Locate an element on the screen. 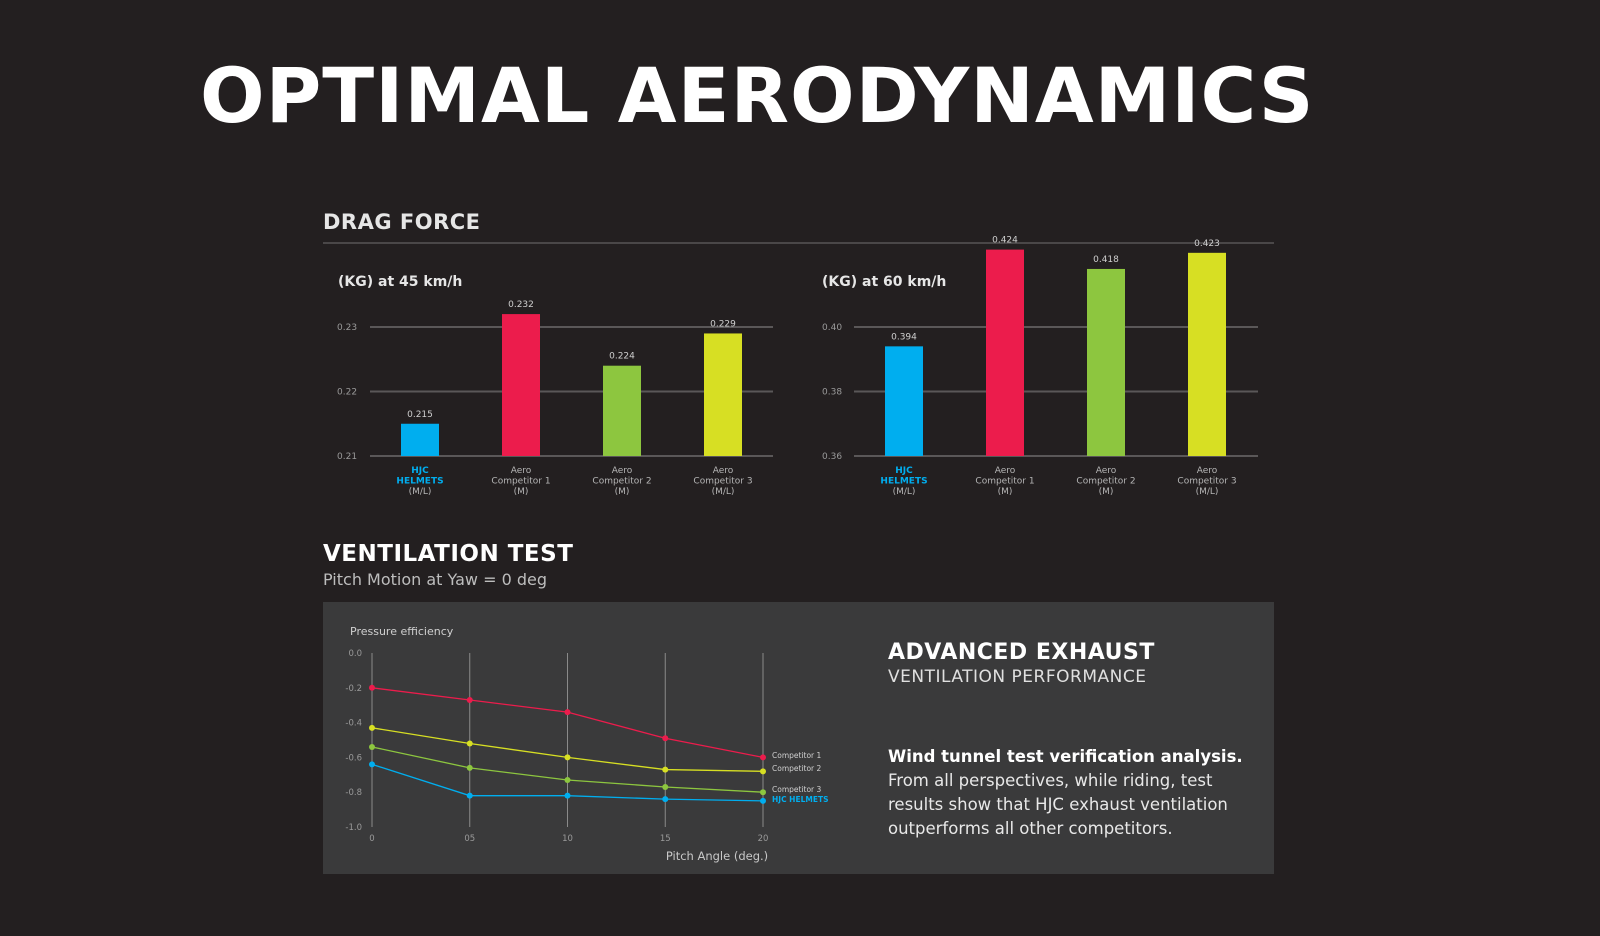 The width and height of the screenshot is (1600, 936). y-tick-label: 0.21 is located at coordinates (347, 457).